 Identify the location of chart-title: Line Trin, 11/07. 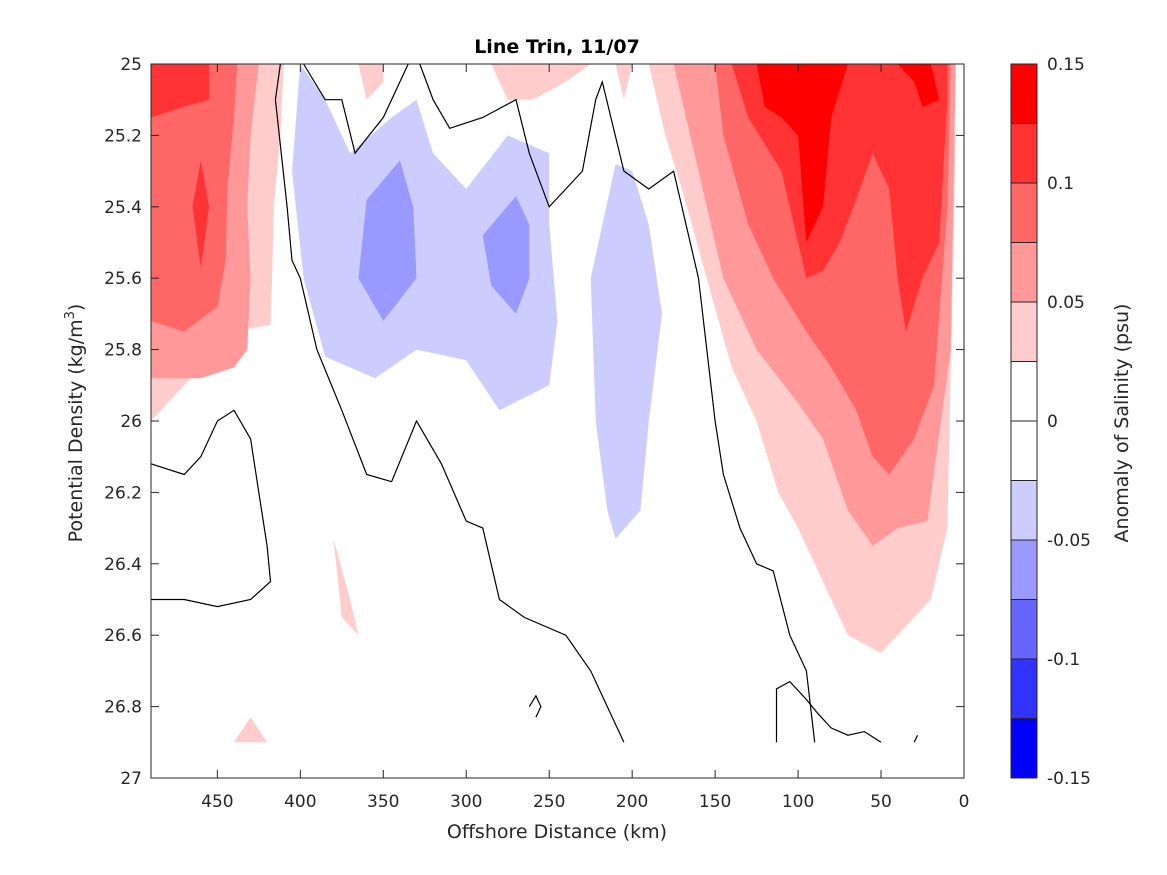
(557, 47).